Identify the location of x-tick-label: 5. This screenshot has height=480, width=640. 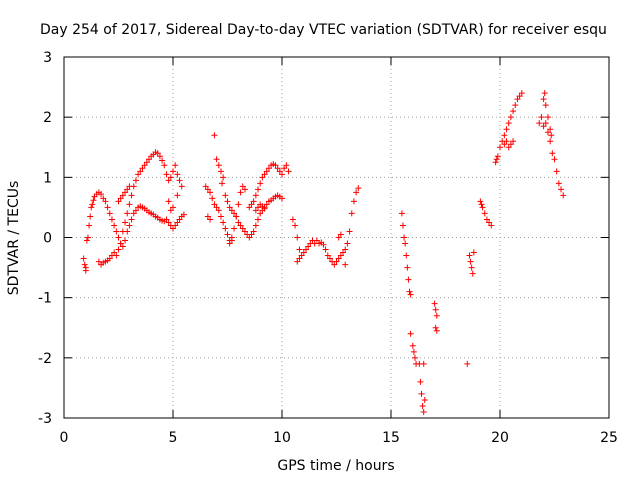
(173, 438).